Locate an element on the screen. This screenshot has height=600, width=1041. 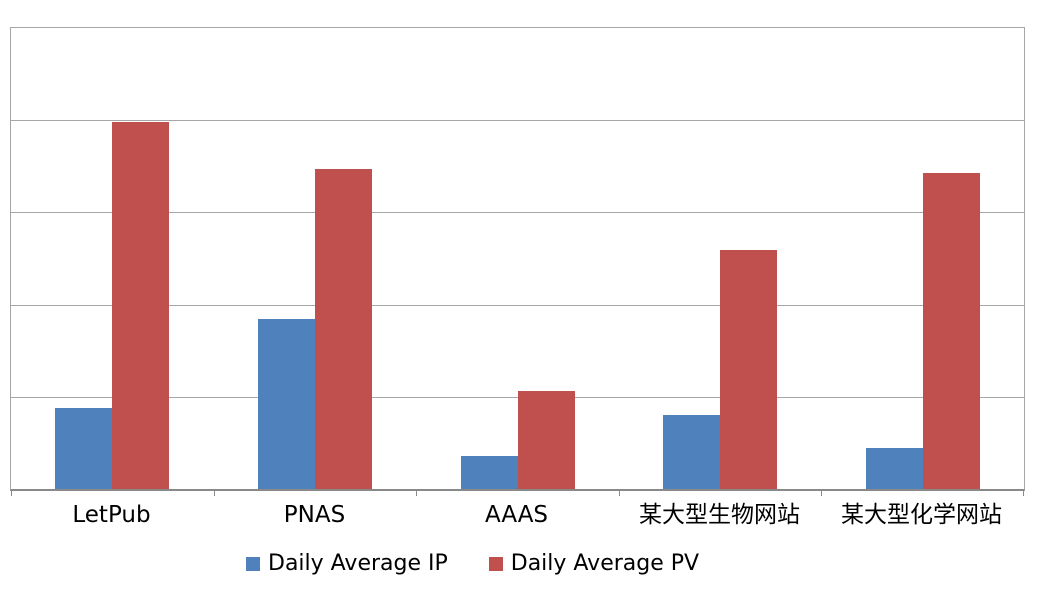
bar-daily-average-ip-letpub is located at coordinates (83, 448).